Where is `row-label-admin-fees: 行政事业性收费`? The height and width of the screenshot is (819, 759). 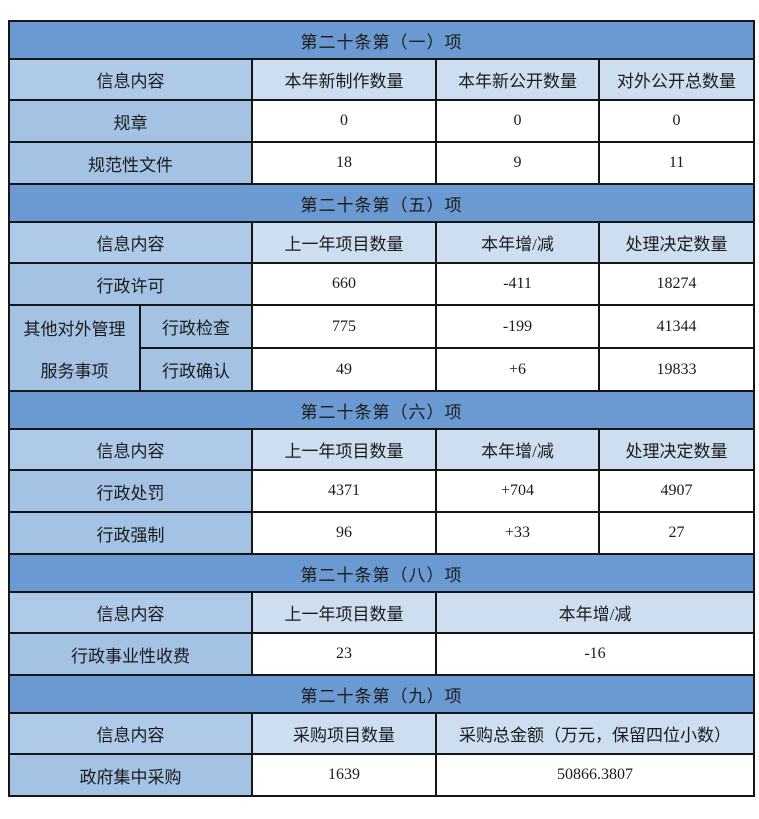
row-label-admin-fees: 行政事业性收费 is located at coordinates (130, 654).